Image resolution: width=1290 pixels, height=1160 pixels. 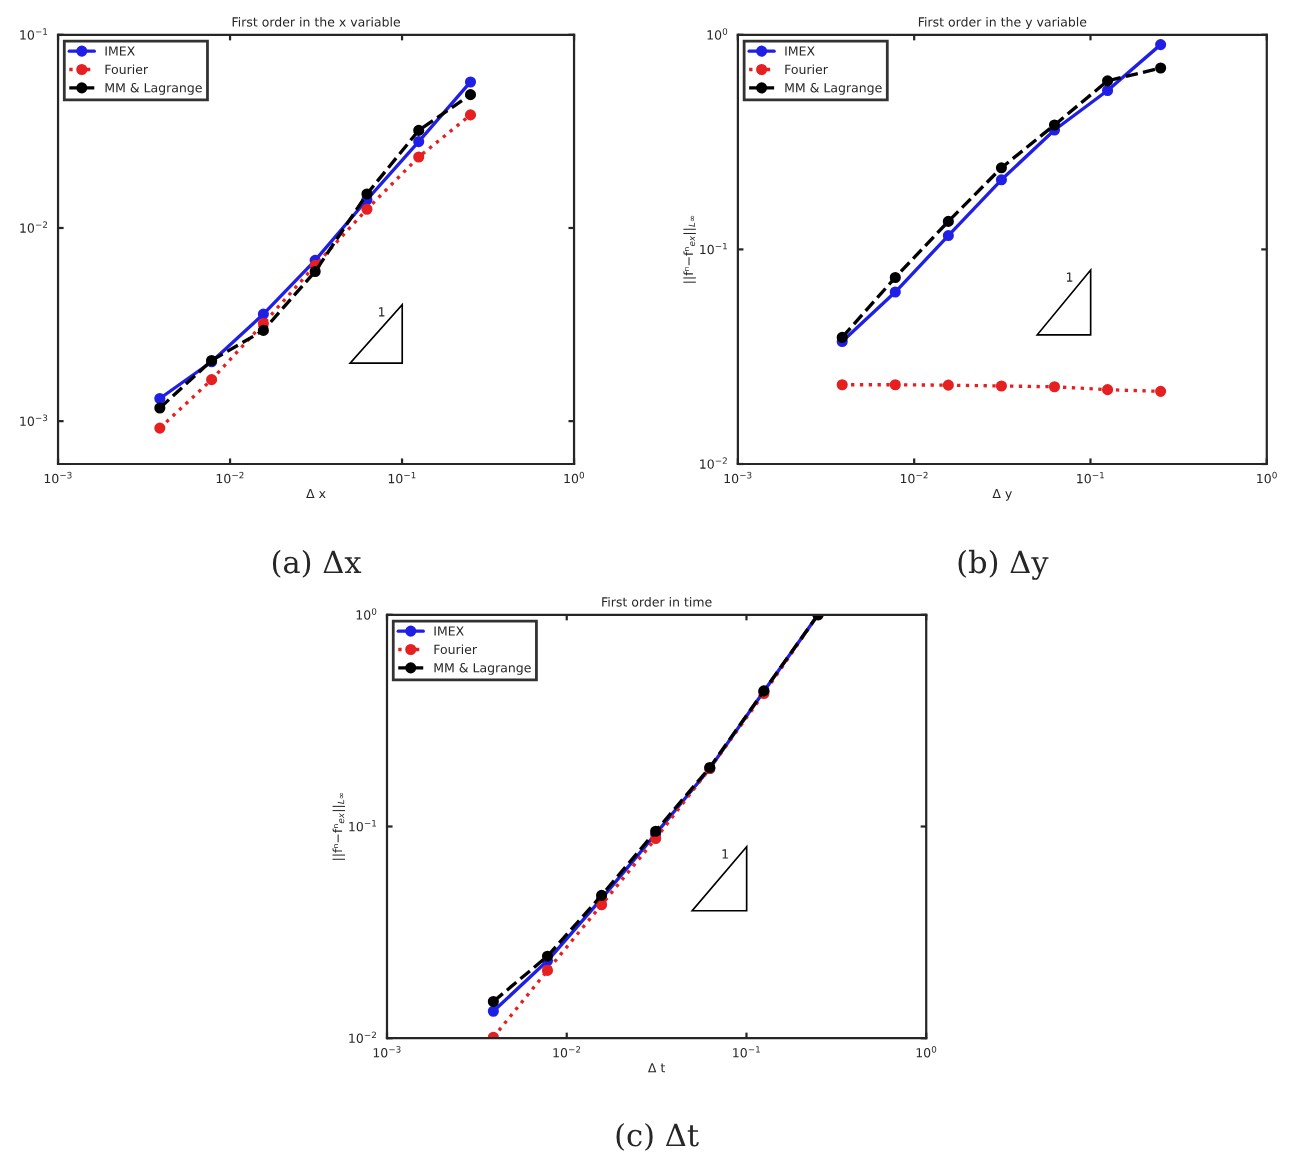 I want to click on text: (a) Δx, so click(x=317, y=563).